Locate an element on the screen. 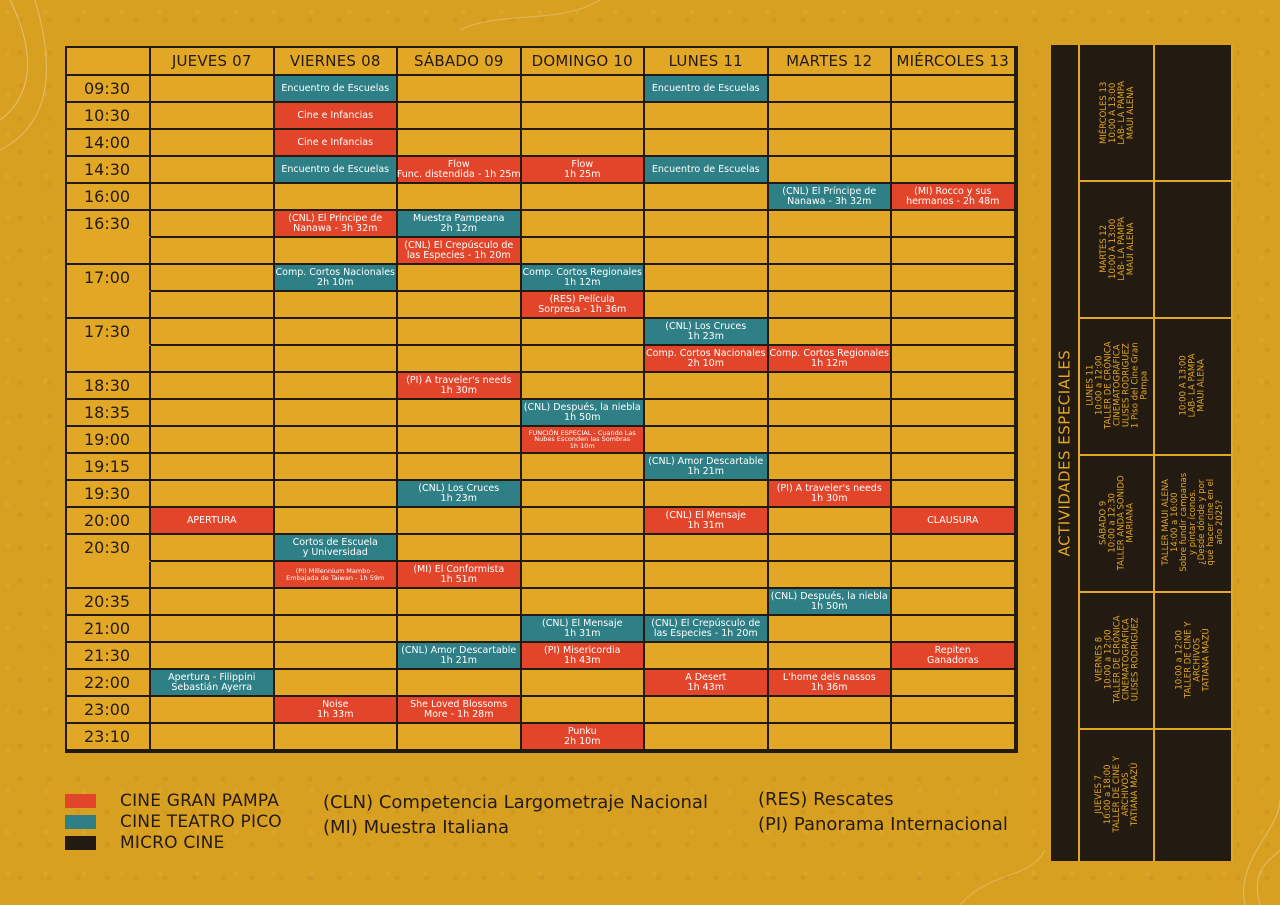  event-text: Sorpresa - 1h 36m is located at coordinates (582, 309).